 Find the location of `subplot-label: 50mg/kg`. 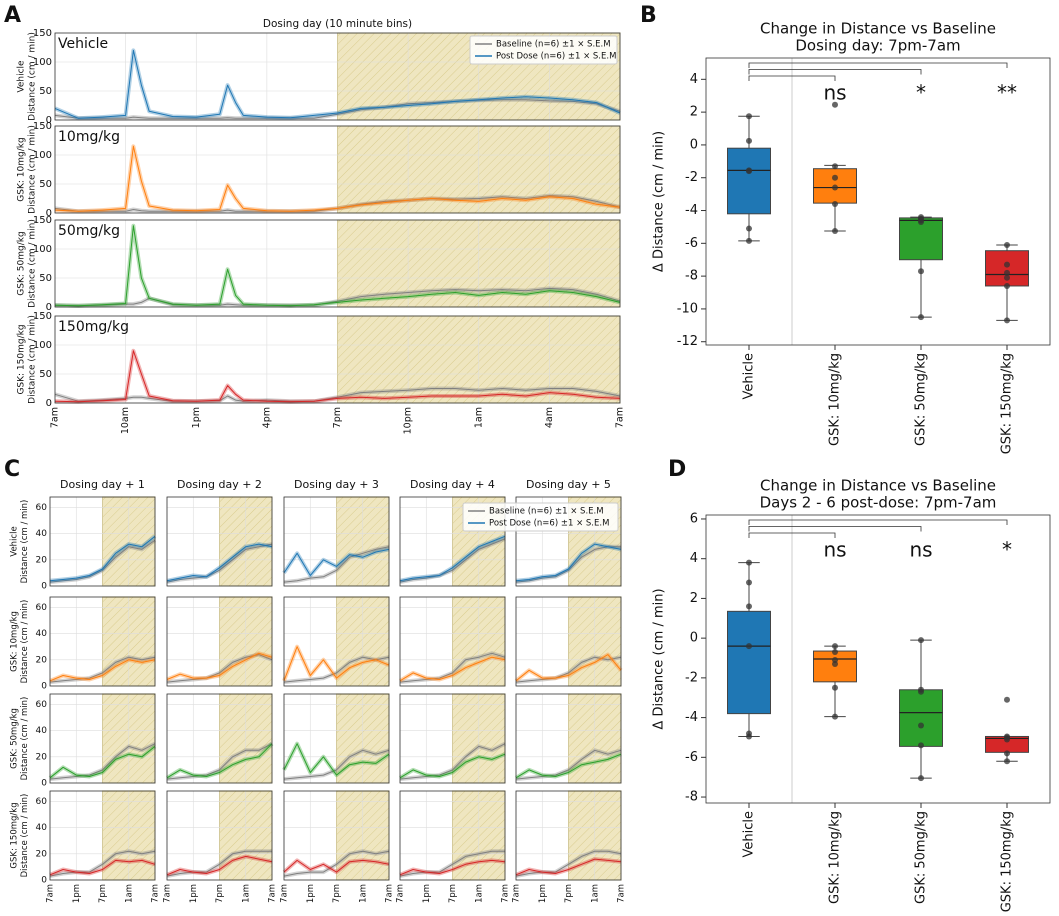

subplot-label: 50mg/kg is located at coordinates (89, 231).